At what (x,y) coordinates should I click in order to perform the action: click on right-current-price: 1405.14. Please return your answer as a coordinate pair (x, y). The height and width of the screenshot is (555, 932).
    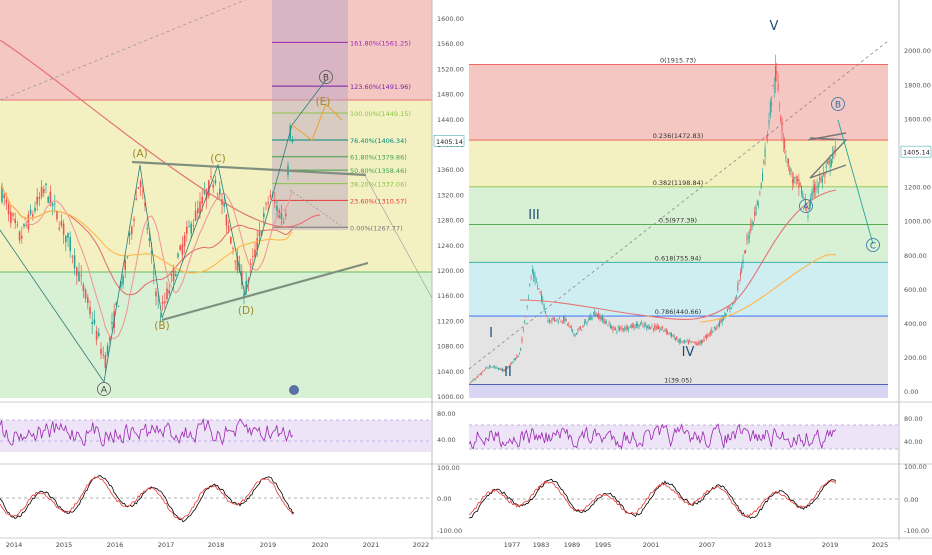
    Looking at the image, I should click on (916, 153).